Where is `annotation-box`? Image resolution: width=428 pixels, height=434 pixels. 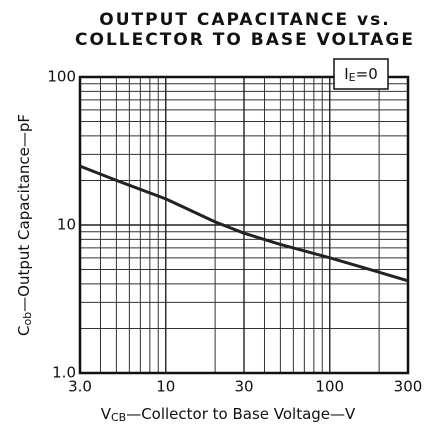 annotation-box is located at coordinates (361, 74).